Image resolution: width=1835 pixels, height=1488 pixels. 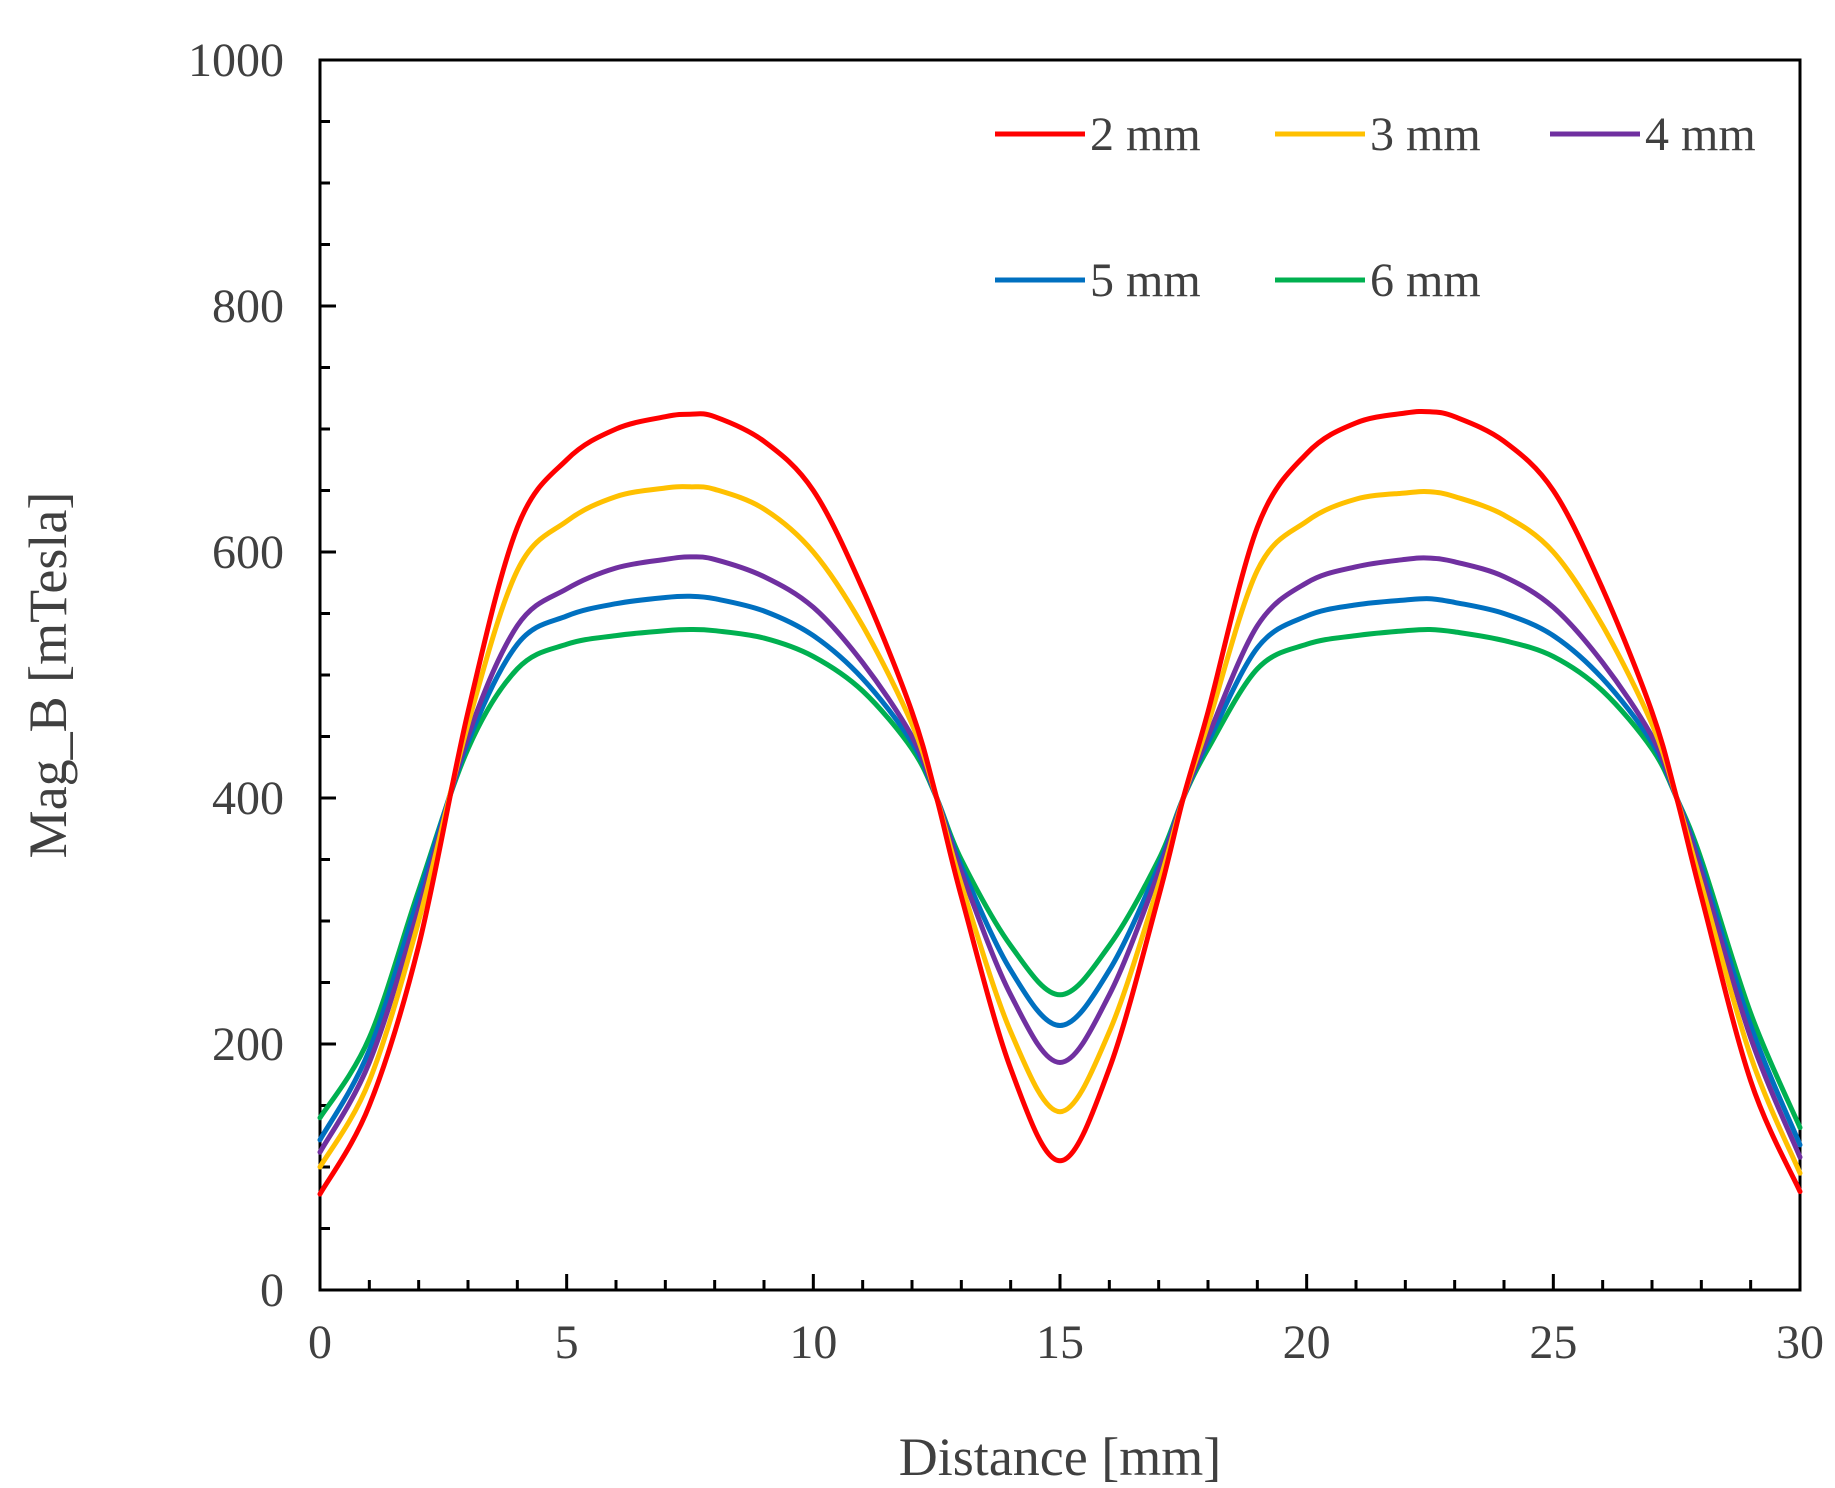 I want to click on x-tick-label: 20, so click(x=1307, y=1342).